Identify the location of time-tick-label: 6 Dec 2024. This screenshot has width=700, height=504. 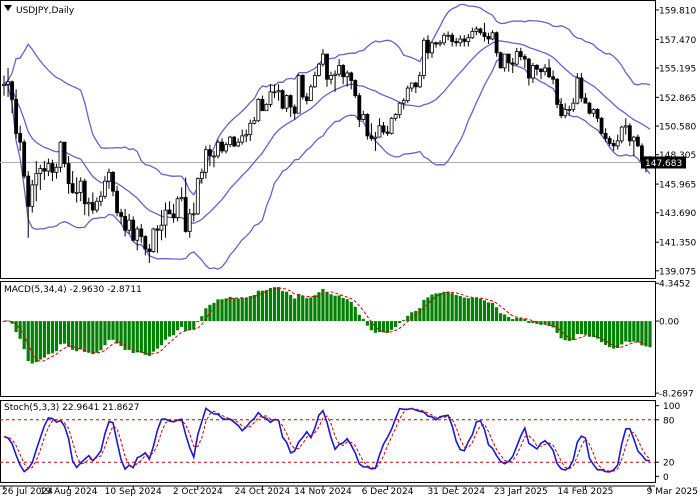
(388, 492).